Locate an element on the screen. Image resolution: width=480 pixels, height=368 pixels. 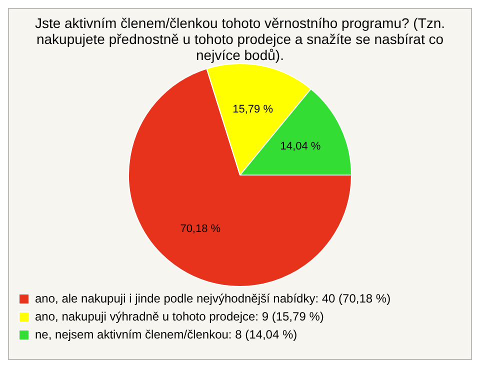
data-label: 14,04 % is located at coordinates (300, 146).